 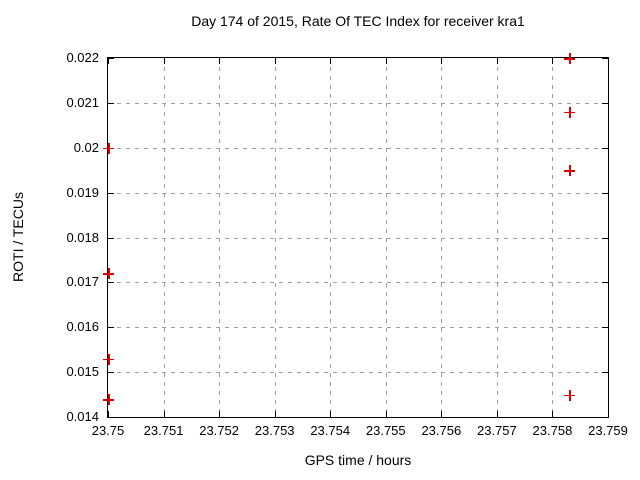 I want to click on x-tick-label: 23.753, so click(x=274, y=430).